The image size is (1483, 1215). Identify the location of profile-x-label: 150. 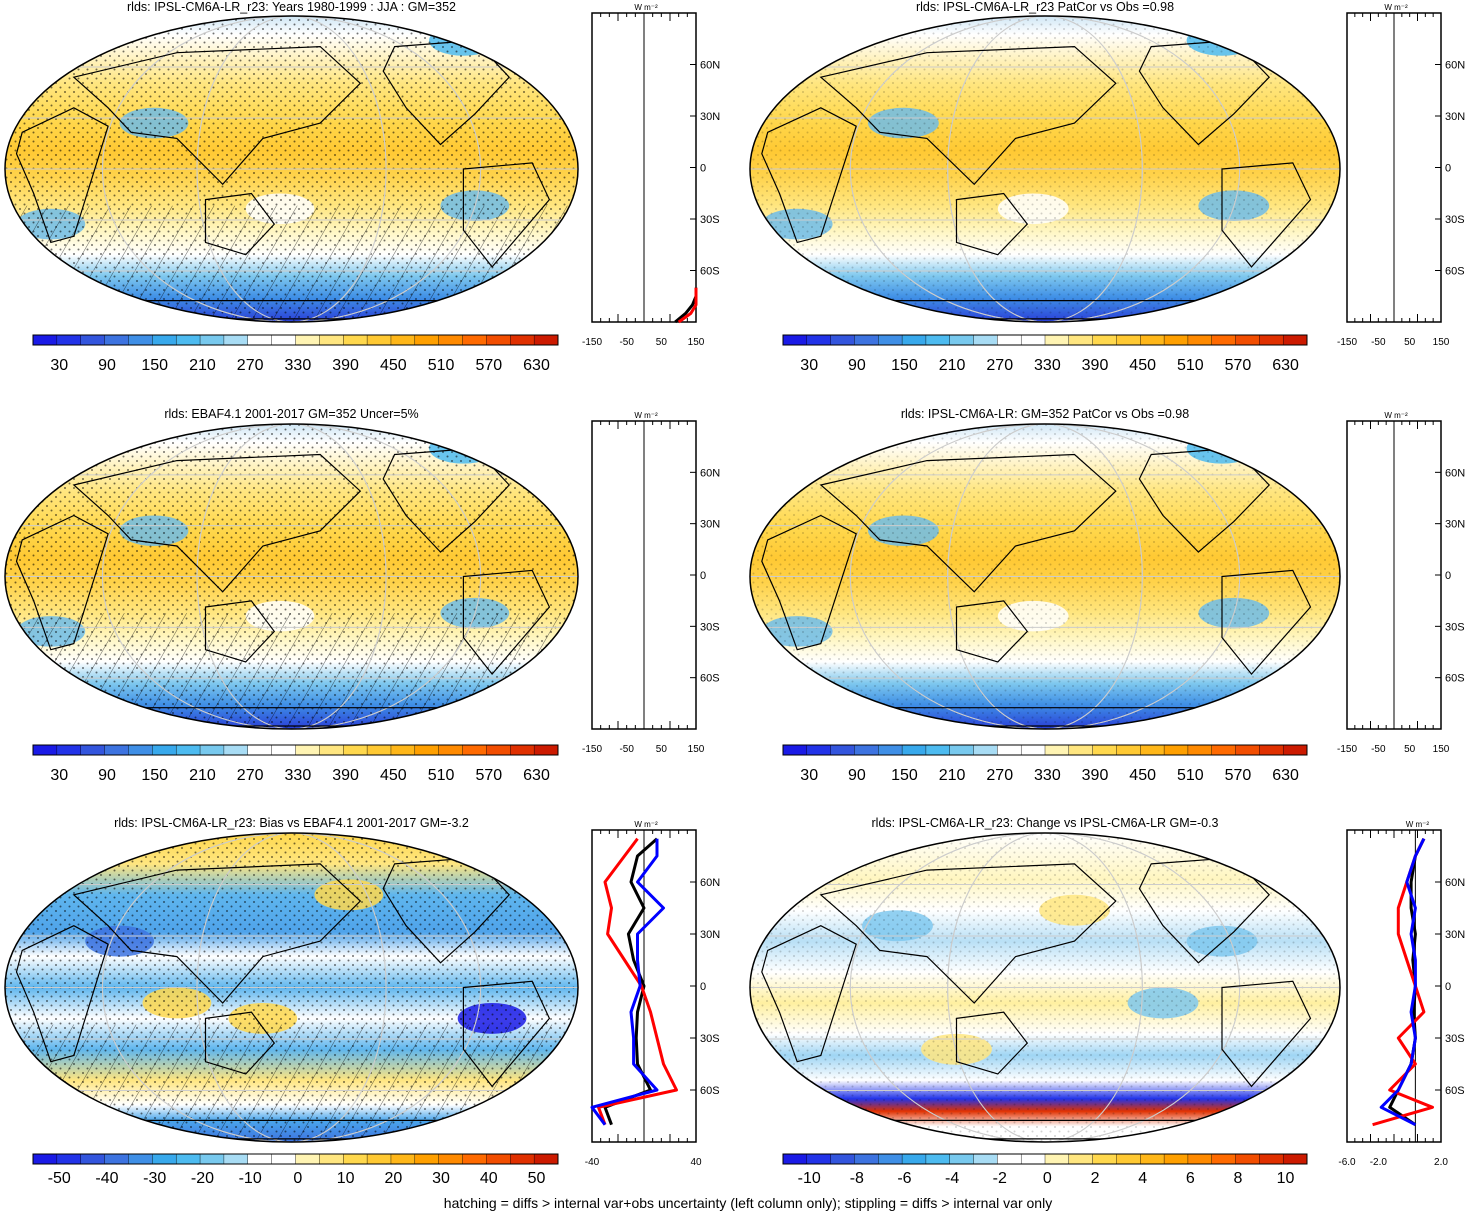
(696, 342).